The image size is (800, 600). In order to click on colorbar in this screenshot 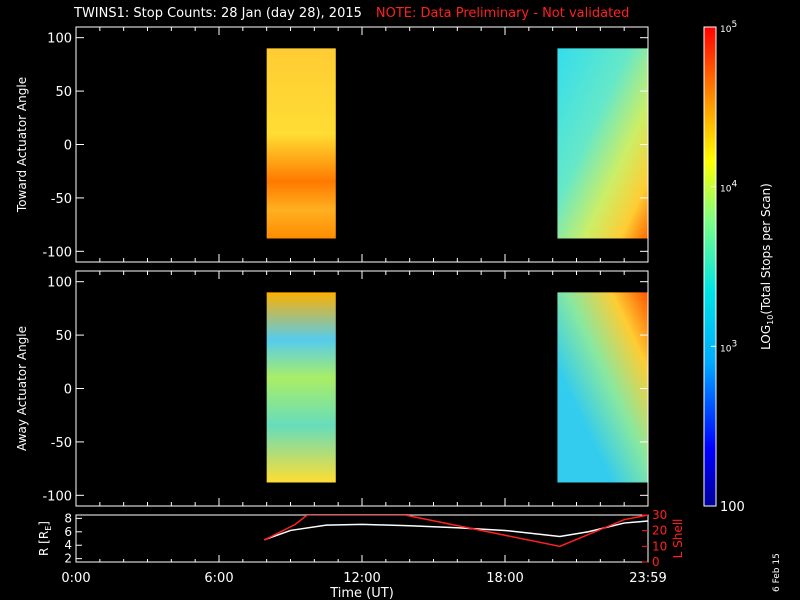, I will do `click(710, 266)`.